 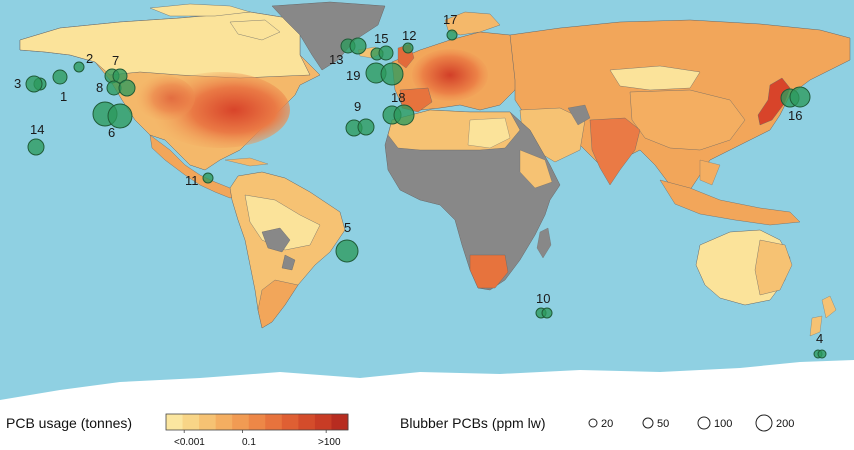 What do you see at coordinates (17, 83) in the screenshot?
I see `site-label: 3` at bounding box center [17, 83].